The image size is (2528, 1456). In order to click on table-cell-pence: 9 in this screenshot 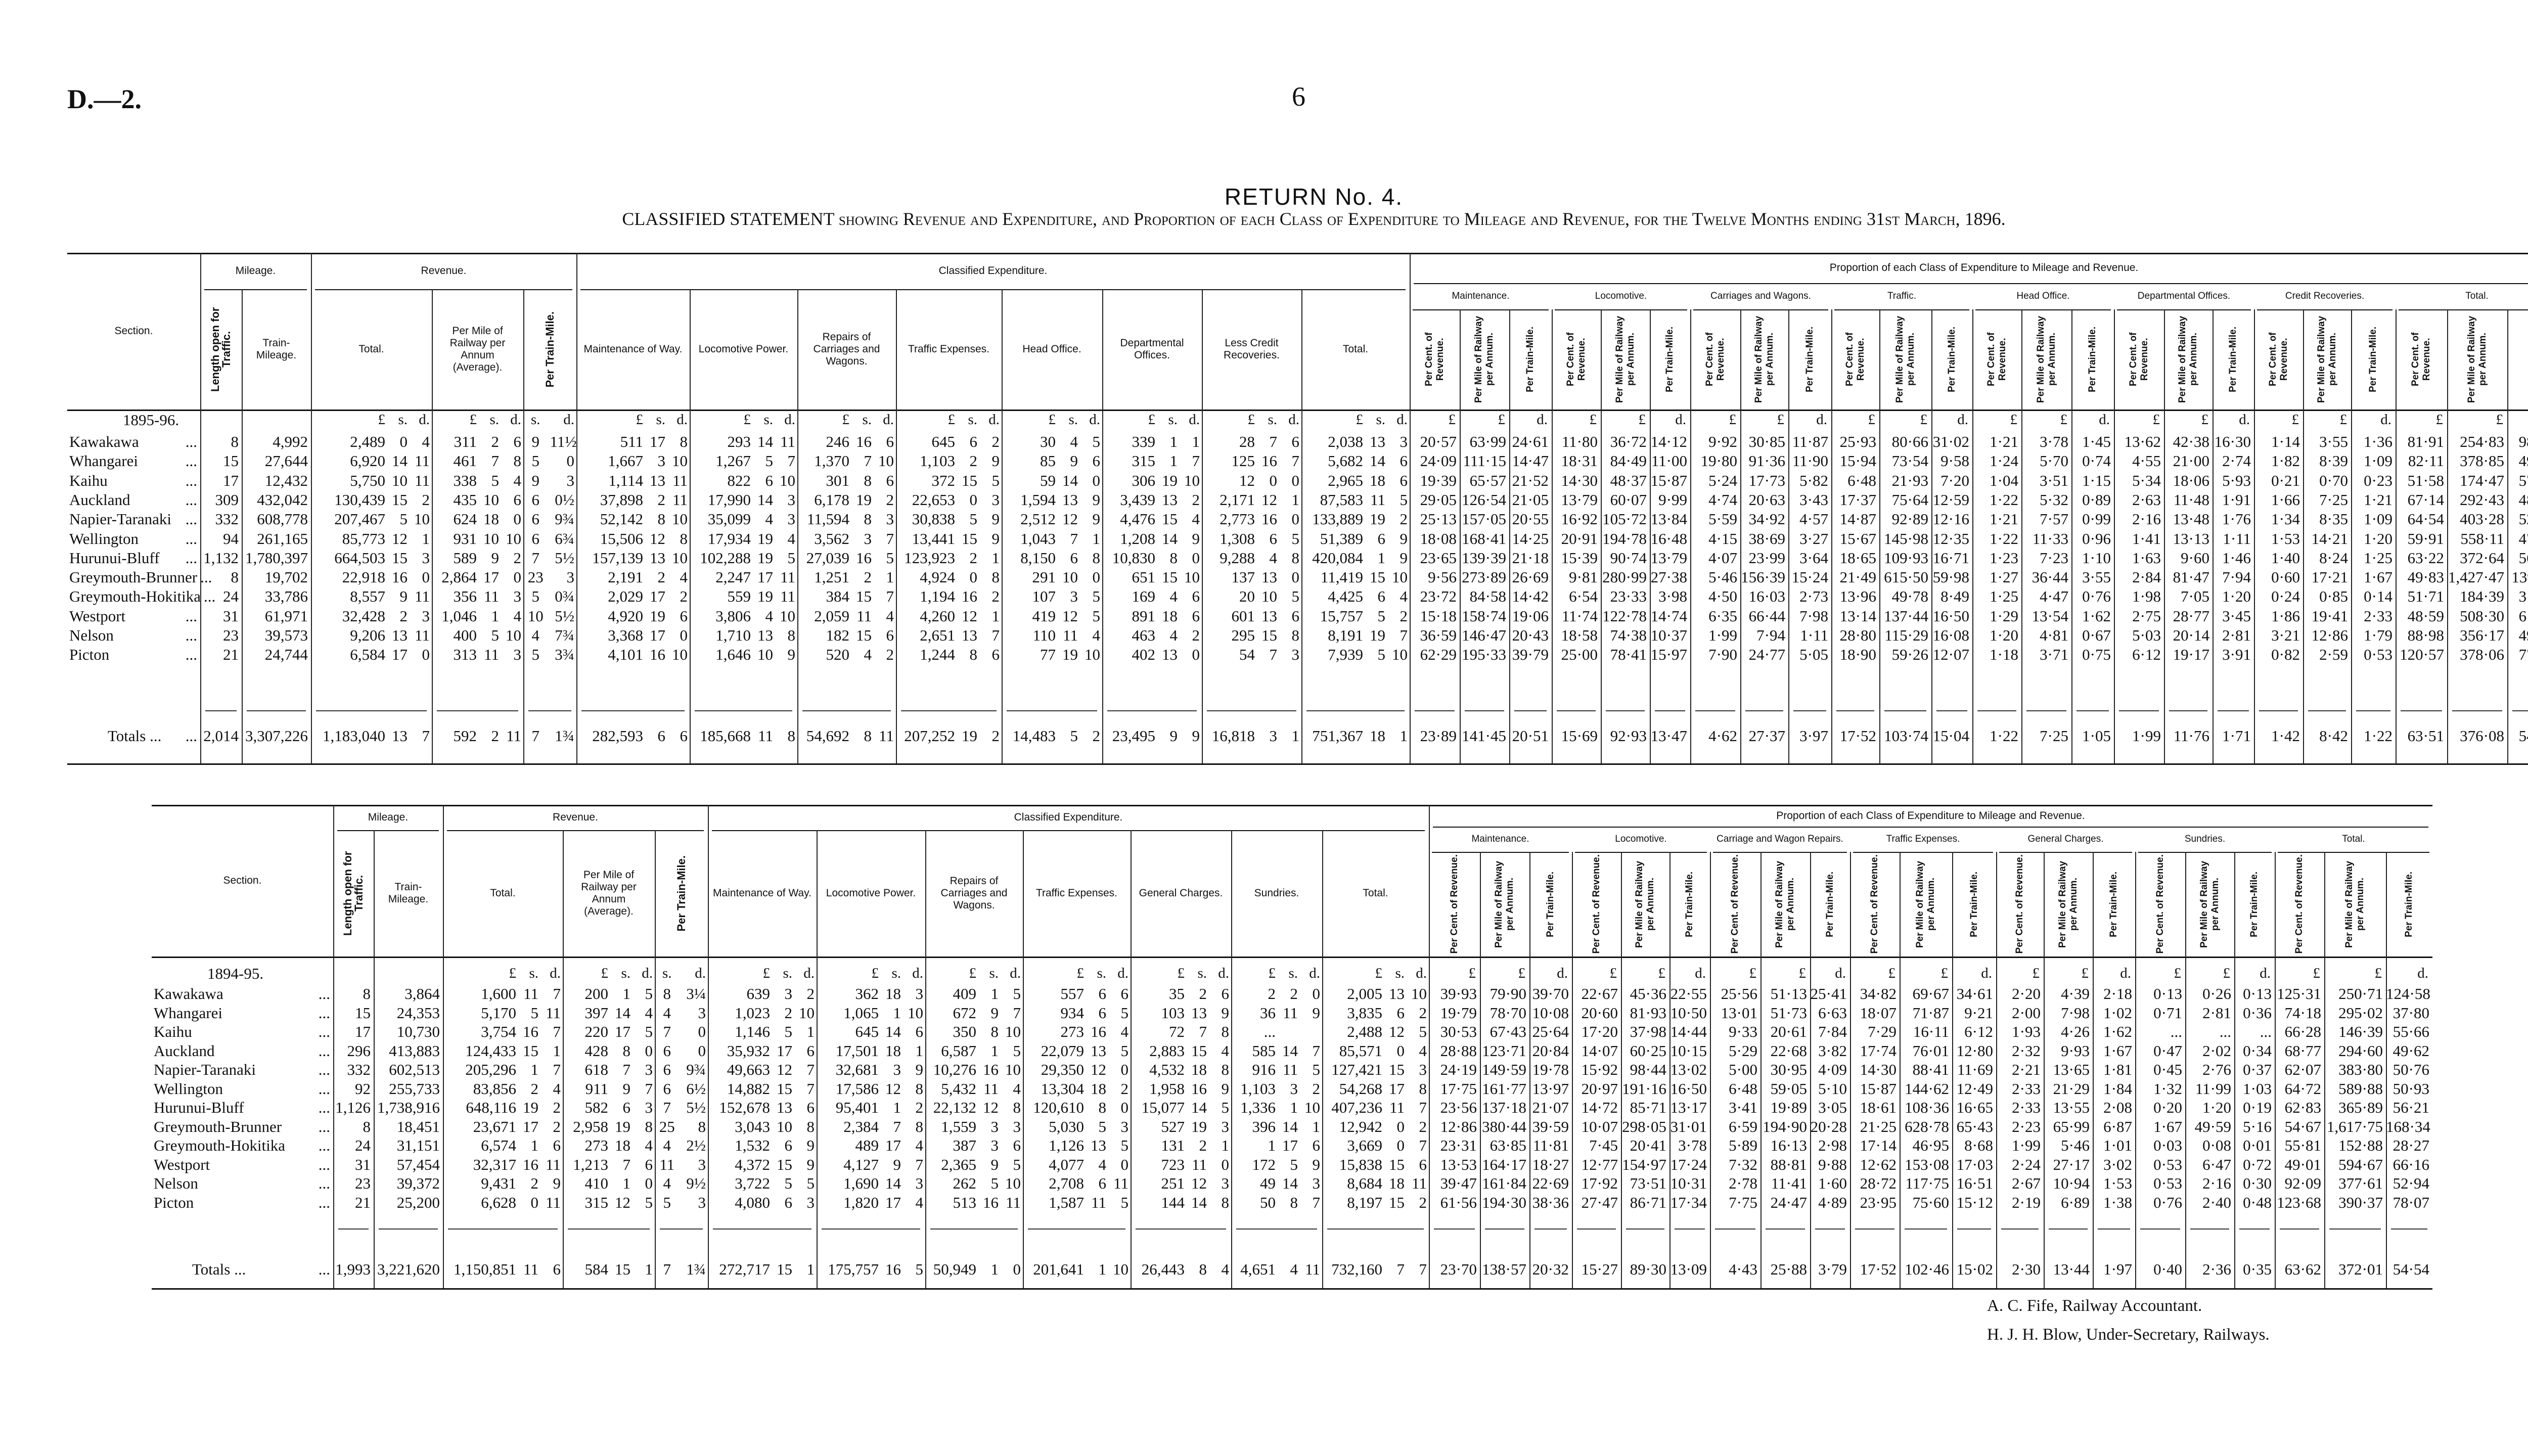, I will do `click(811, 1145)`.